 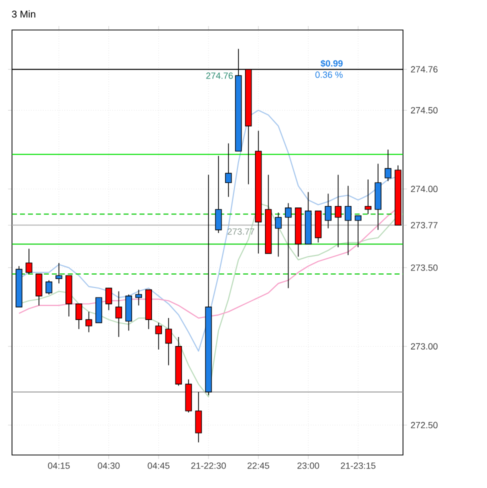 I want to click on x-tick-label: 21-22:30, so click(x=208, y=465).